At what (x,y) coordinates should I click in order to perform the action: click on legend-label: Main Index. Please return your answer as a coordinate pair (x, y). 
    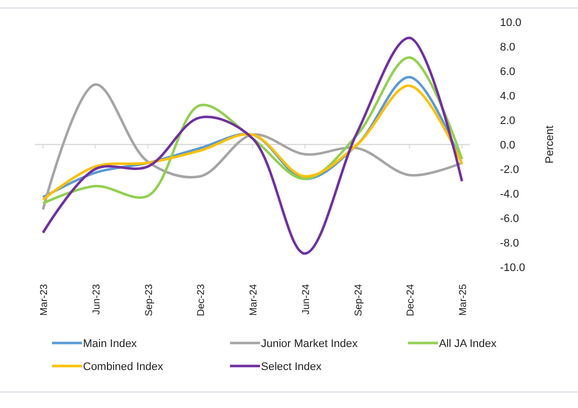
    Looking at the image, I should click on (110, 344).